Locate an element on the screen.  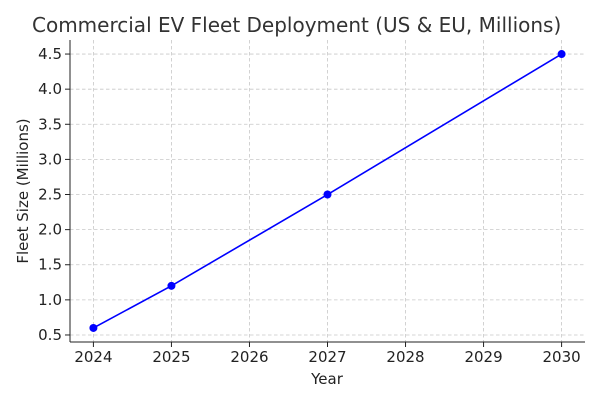
y-axis-label: Fleet Size (Millions) is located at coordinates (23, 190).